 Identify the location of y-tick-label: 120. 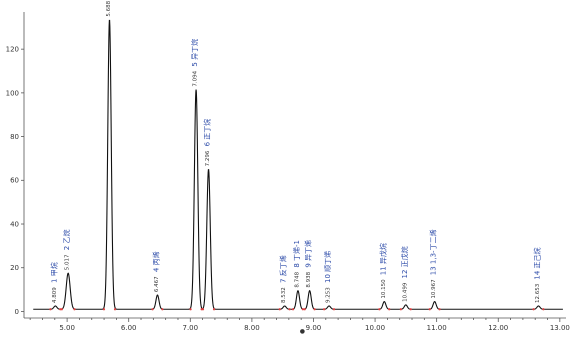
(12, 50).